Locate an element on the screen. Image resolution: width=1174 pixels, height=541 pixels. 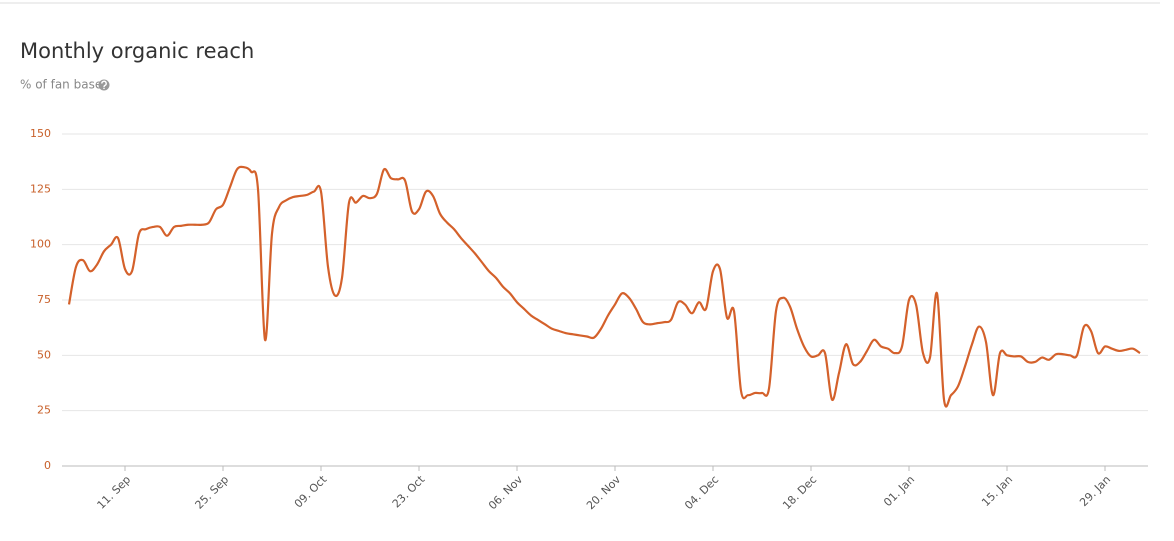
x-tick-label: 11. Sep is located at coordinates (114, 492).